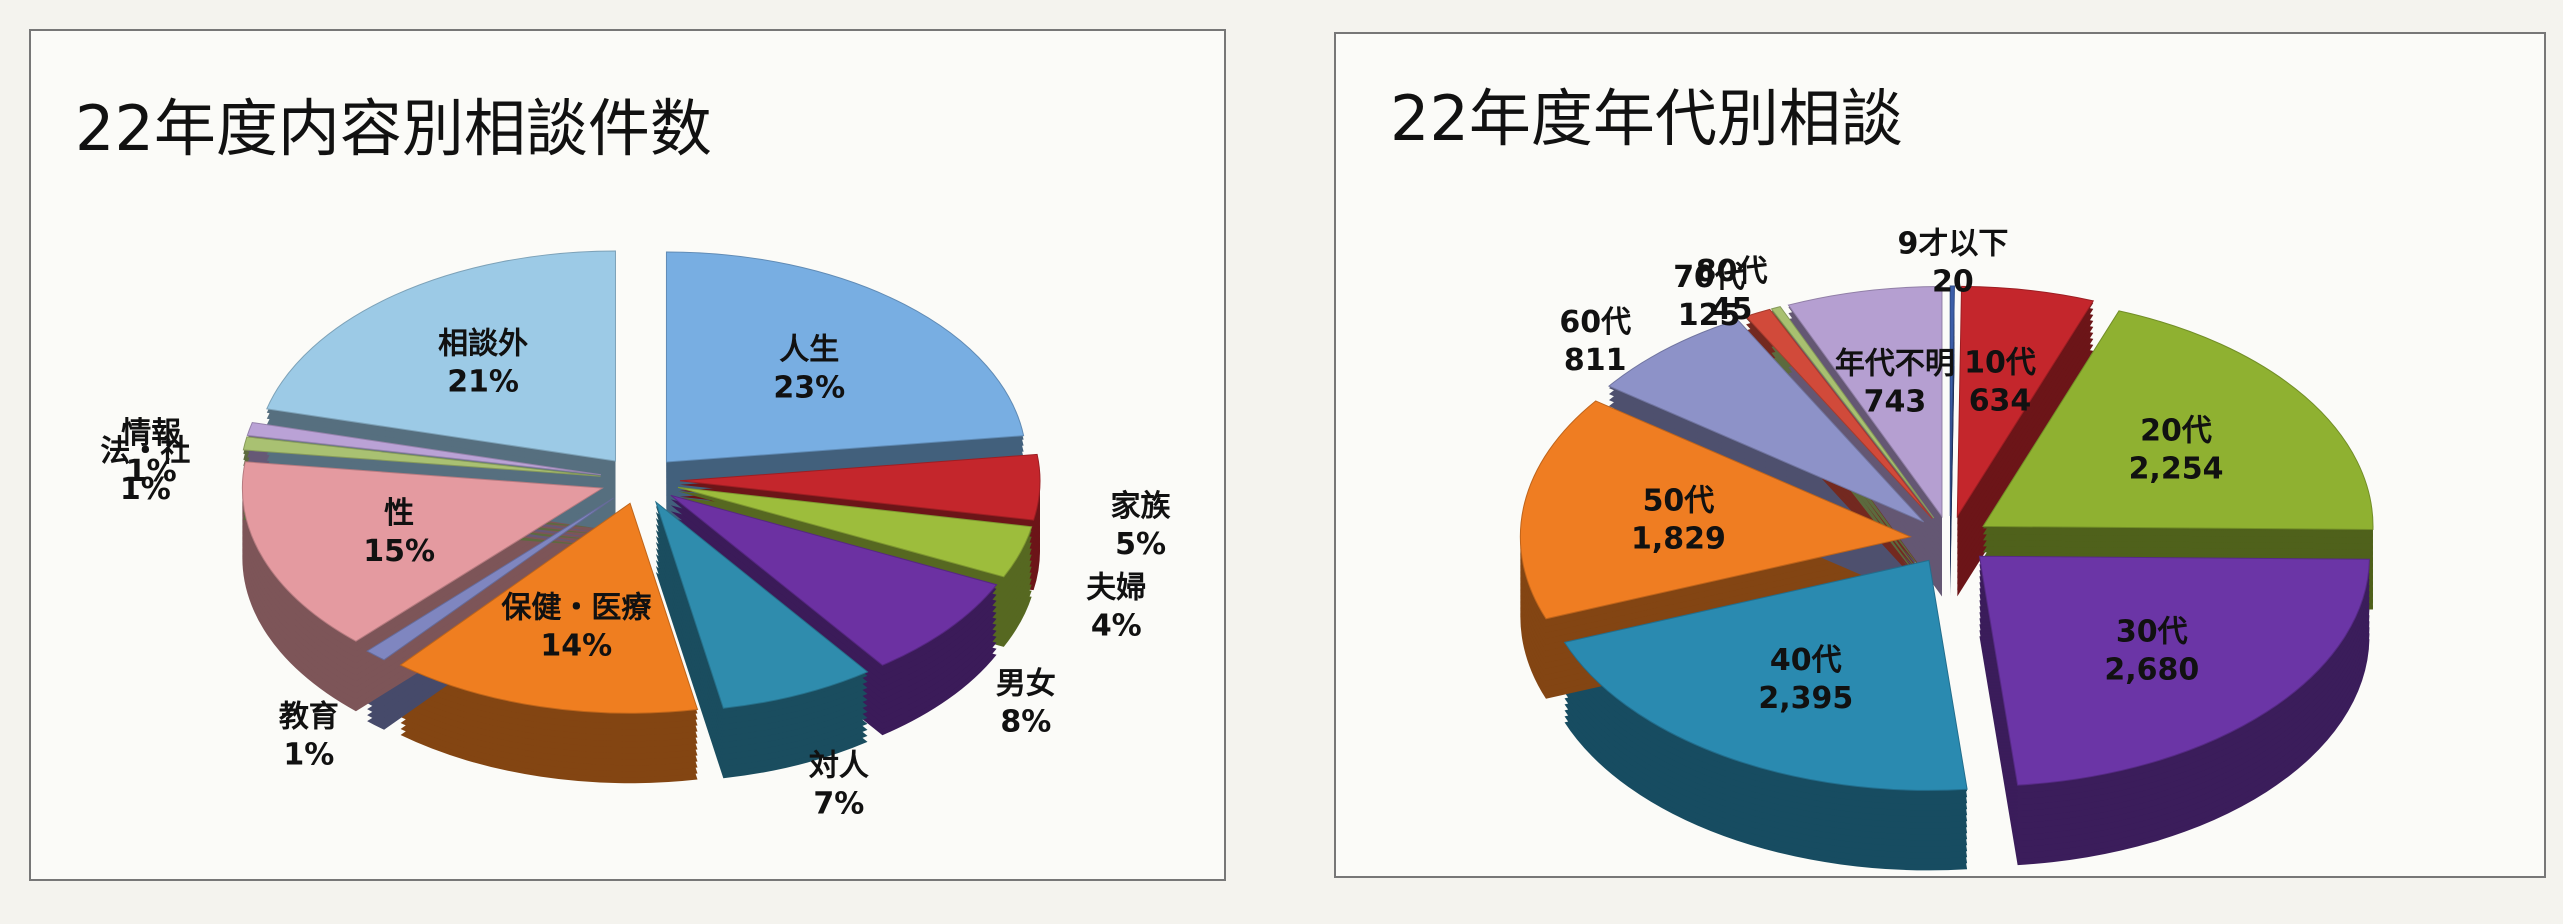 This screenshot has width=2563, height=924. What do you see at coordinates (1732, 271) in the screenshot?
I see `slice-label: 80代` at bounding box center [1732, 271].